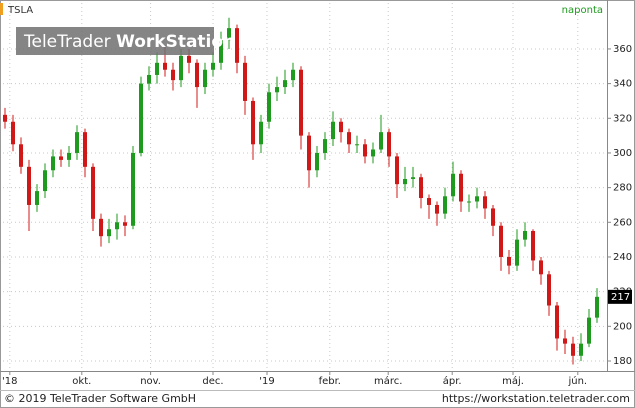 The width and height of the screenshot is (635, 408). What do you see at coordinates (67, 42) in the screenshot?
I see `watermark-part: TeleTrader` at bounding box center [67, 42].